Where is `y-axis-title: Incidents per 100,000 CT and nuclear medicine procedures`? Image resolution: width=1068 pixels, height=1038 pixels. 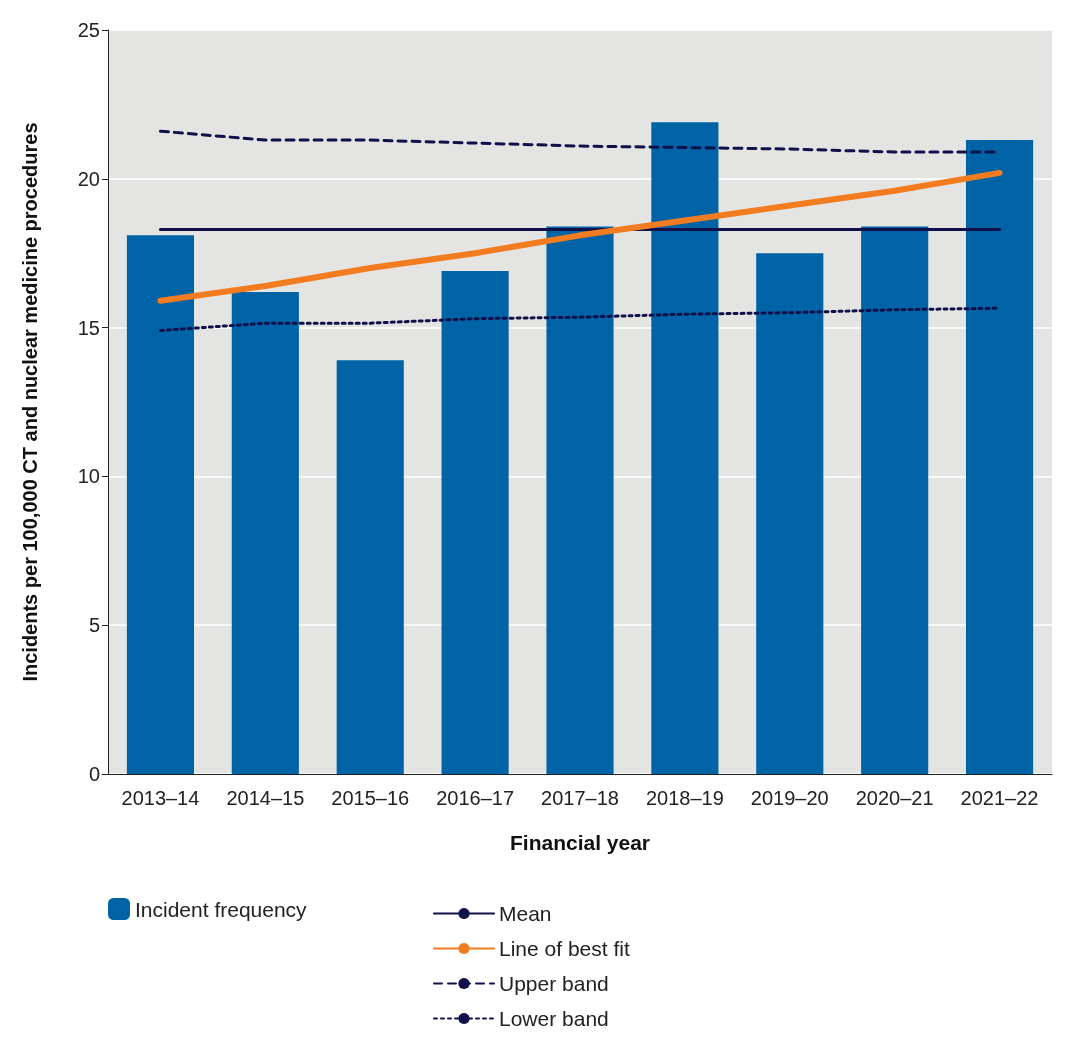 y-axis-title: Incidents per 100,000 CT and nuclear medicine procedures is located at coordinates (30, 402).